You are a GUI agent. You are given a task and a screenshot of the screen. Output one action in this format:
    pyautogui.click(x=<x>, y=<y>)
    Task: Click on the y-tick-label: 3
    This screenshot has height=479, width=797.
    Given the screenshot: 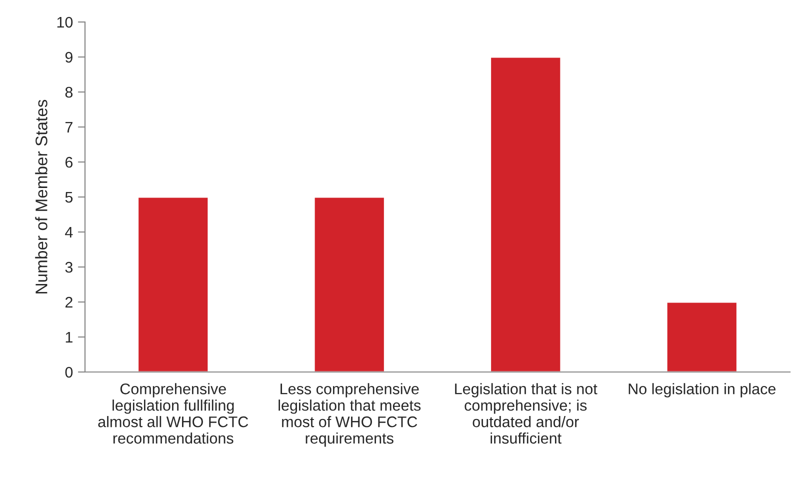 What is the action you would take?
    pyautogui.click(x=69, y=267)
    